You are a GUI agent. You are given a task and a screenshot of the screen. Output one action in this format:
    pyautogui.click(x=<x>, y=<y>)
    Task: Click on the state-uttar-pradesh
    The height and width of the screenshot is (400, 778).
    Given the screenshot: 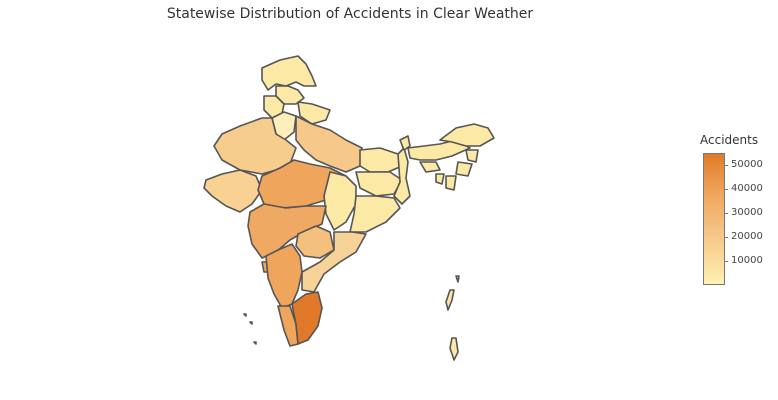 What is the action you would take?
    pyautogui.click(x=329, y=144)
    